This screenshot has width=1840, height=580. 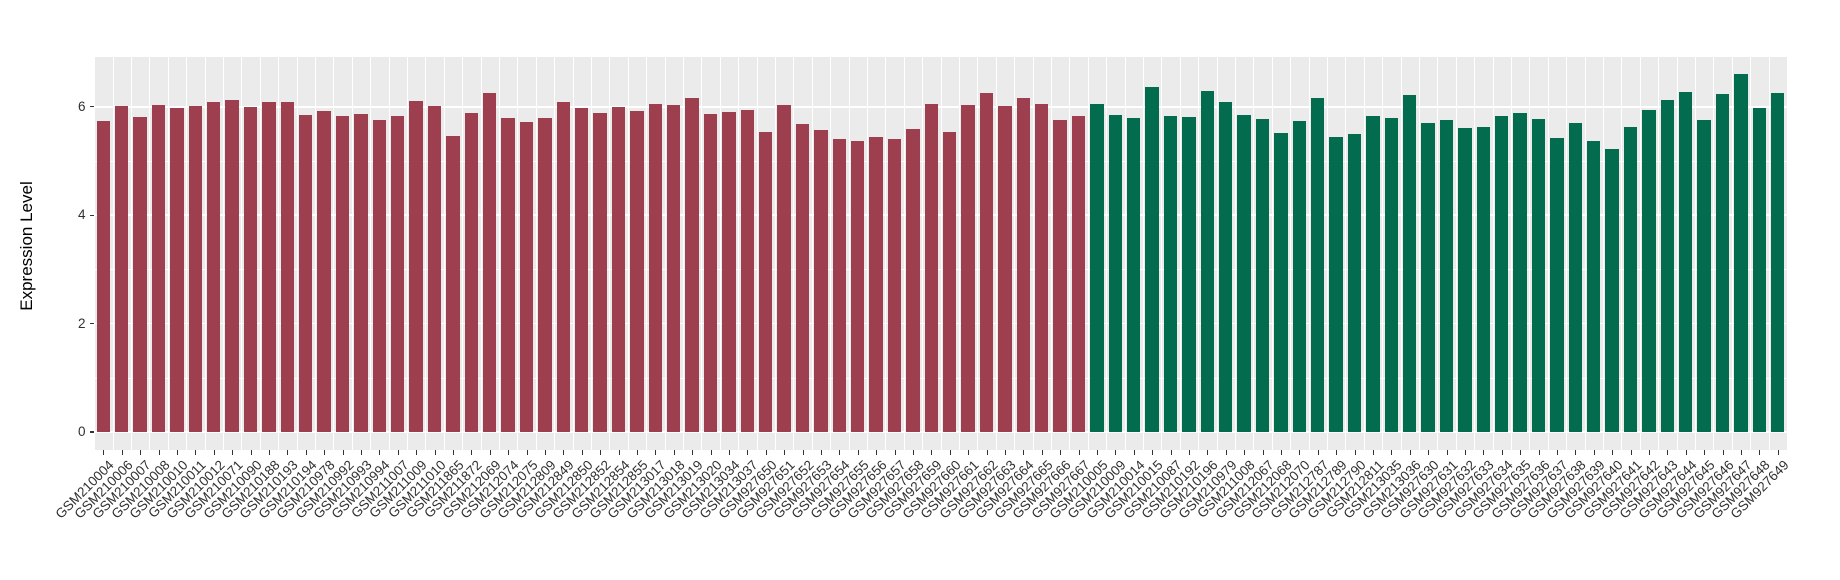 I want to click on y-axis-tick-label: 4, so click(x=81, y=215).